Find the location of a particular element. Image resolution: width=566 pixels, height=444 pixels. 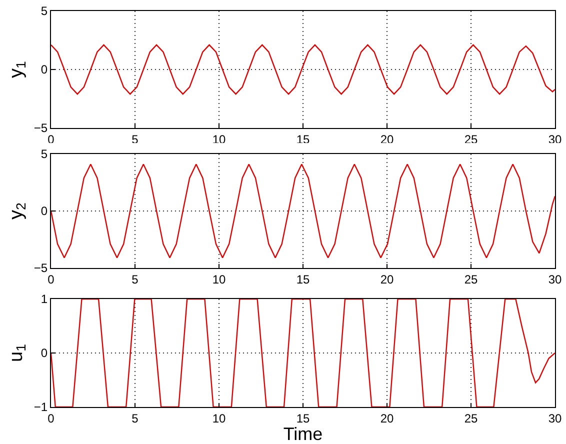

line-series is located at coordinates (303, 69).